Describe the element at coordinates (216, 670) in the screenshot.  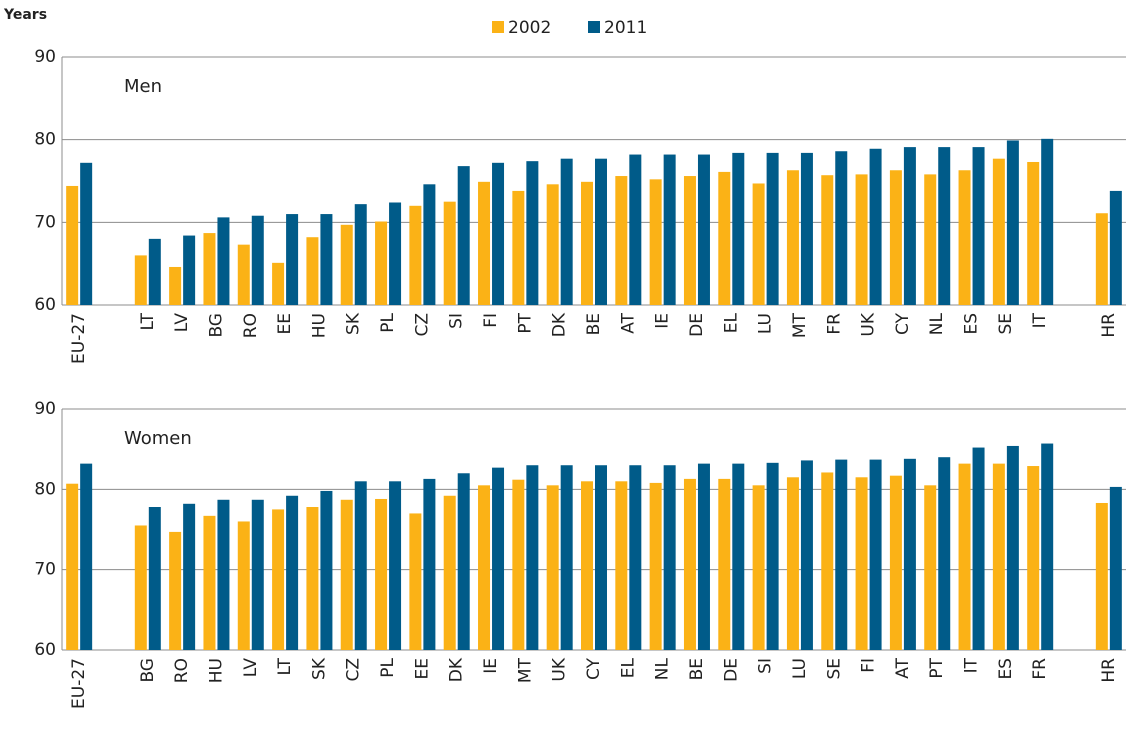
I see `x-tick-label: HU` at that location.